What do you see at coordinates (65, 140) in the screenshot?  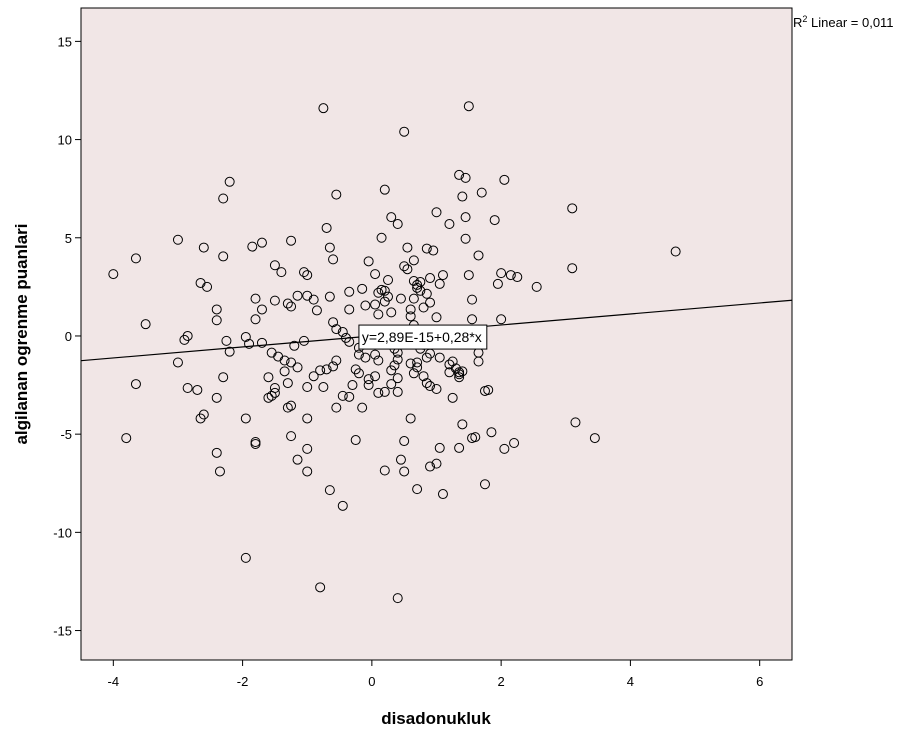 I see `y-tick-label: 10` at bounding box center [65, 140].